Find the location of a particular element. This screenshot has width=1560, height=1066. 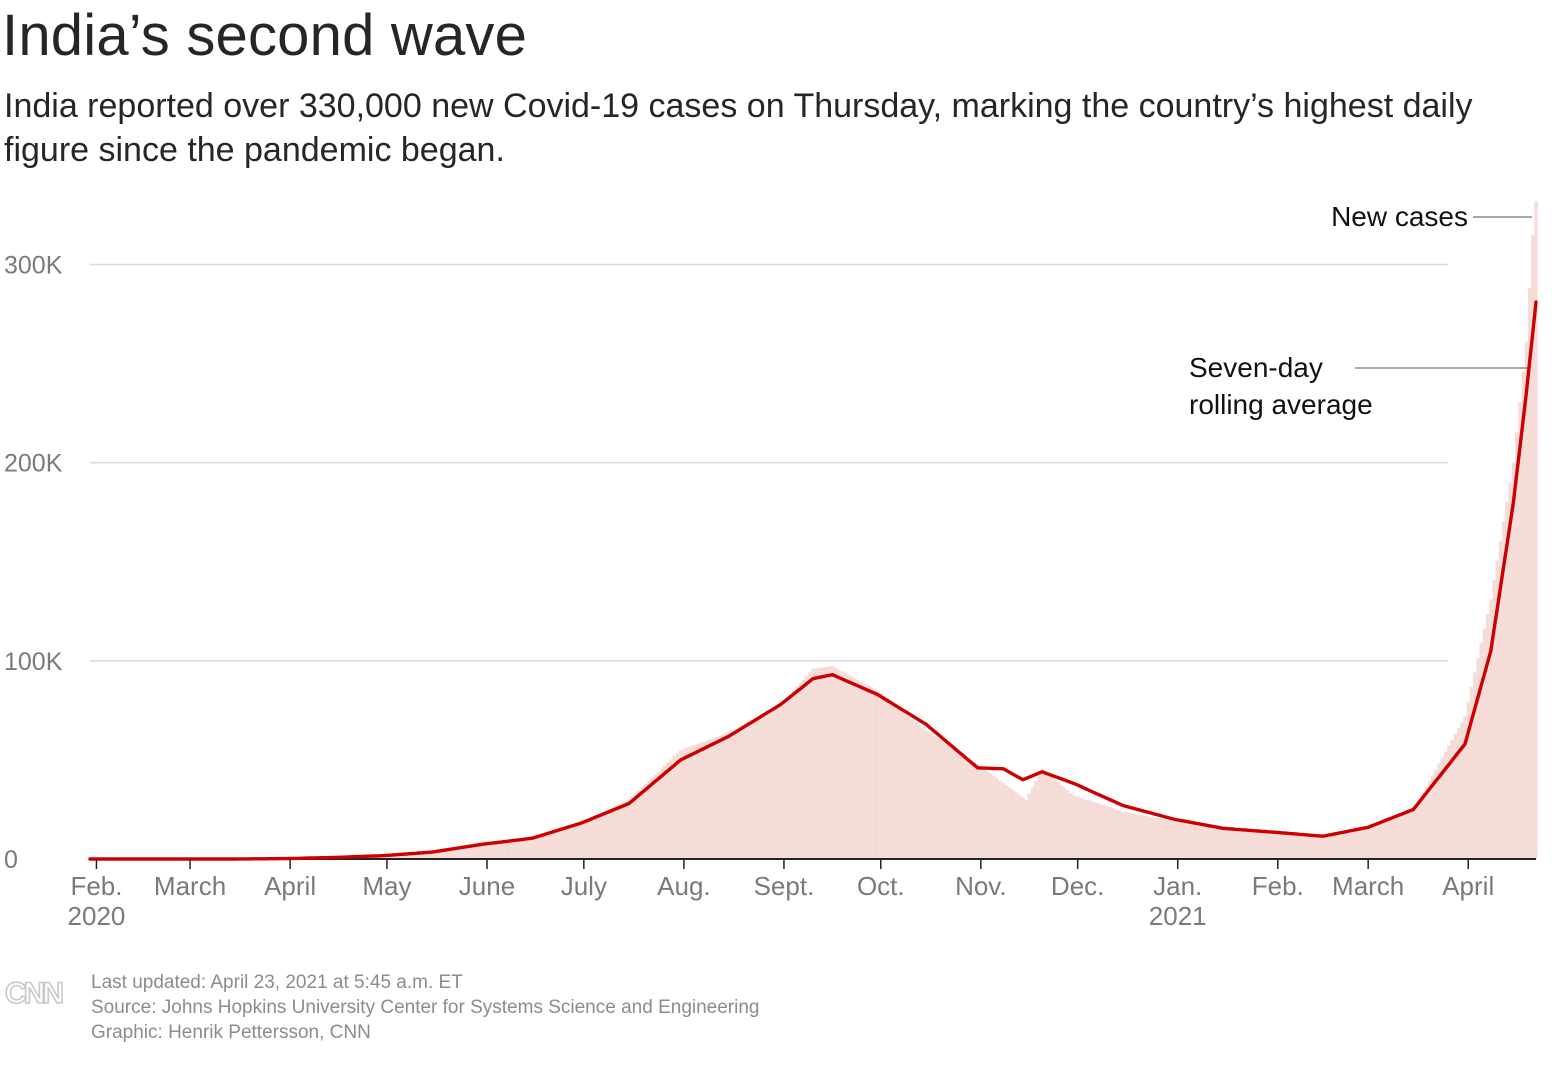

x-tick-label: March is located at coordinates (1368, 886).